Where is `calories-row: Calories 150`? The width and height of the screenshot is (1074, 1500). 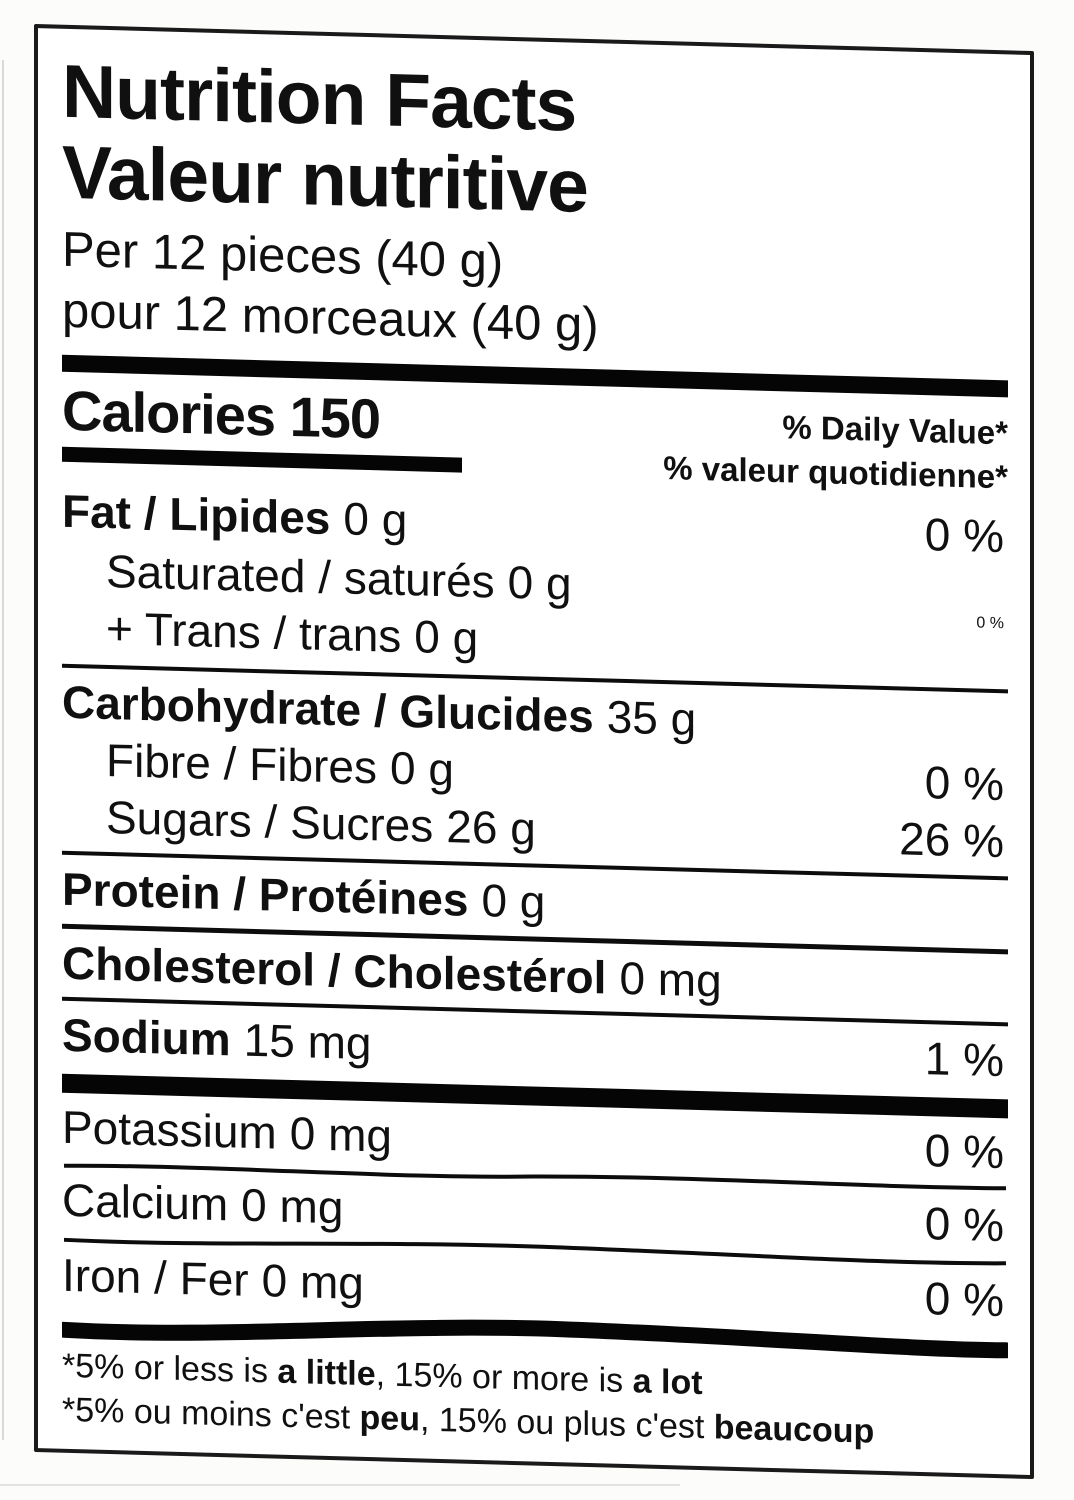 calories-row: Calories 150 is located at coordinates (262, 416).